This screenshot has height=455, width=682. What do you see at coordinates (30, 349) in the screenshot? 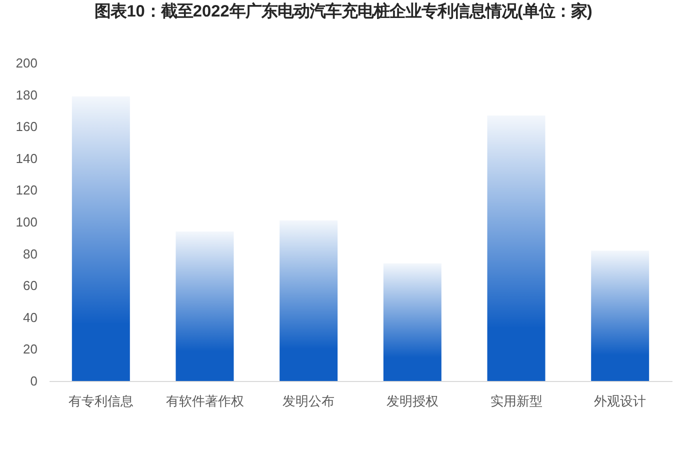
I see `y-tick-label: 20` at bounding box center [30, 349].